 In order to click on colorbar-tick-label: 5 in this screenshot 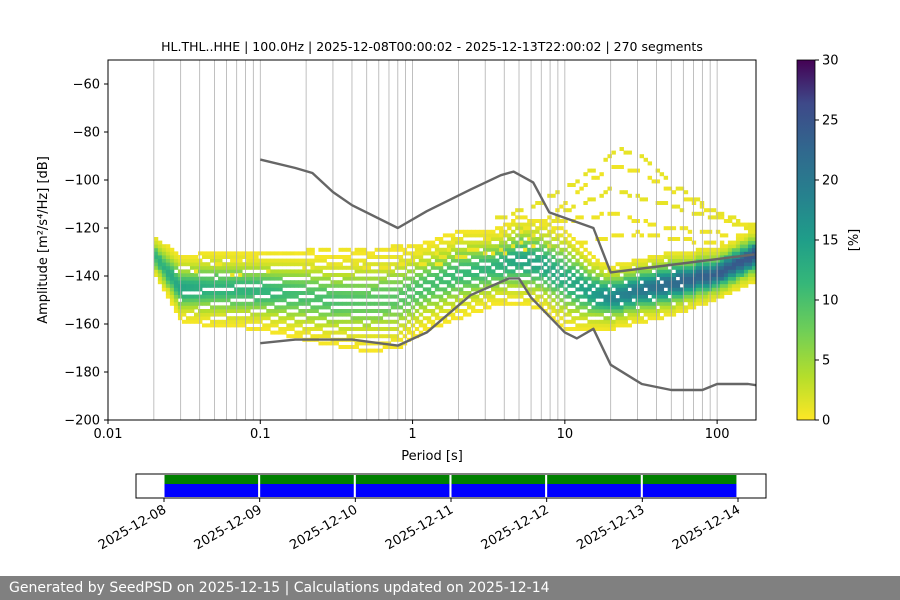, I will do `click(826, 361)`.